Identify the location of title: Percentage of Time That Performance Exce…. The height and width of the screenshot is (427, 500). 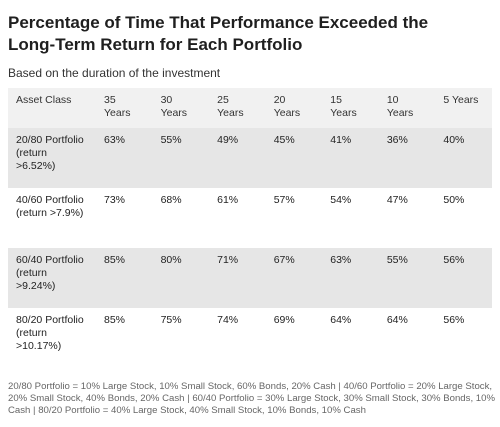
(218, 33).